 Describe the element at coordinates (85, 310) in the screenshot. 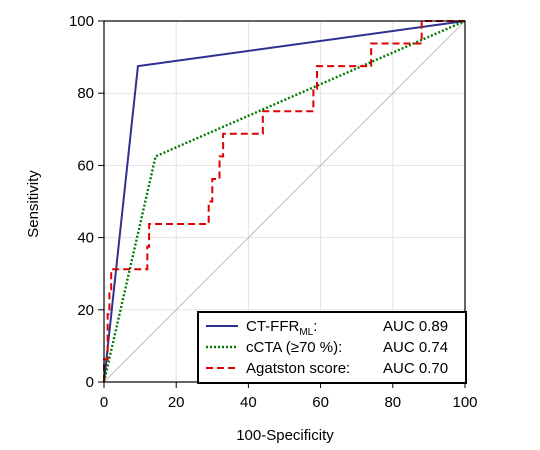

I see `y-tick-label: 20` at that location.